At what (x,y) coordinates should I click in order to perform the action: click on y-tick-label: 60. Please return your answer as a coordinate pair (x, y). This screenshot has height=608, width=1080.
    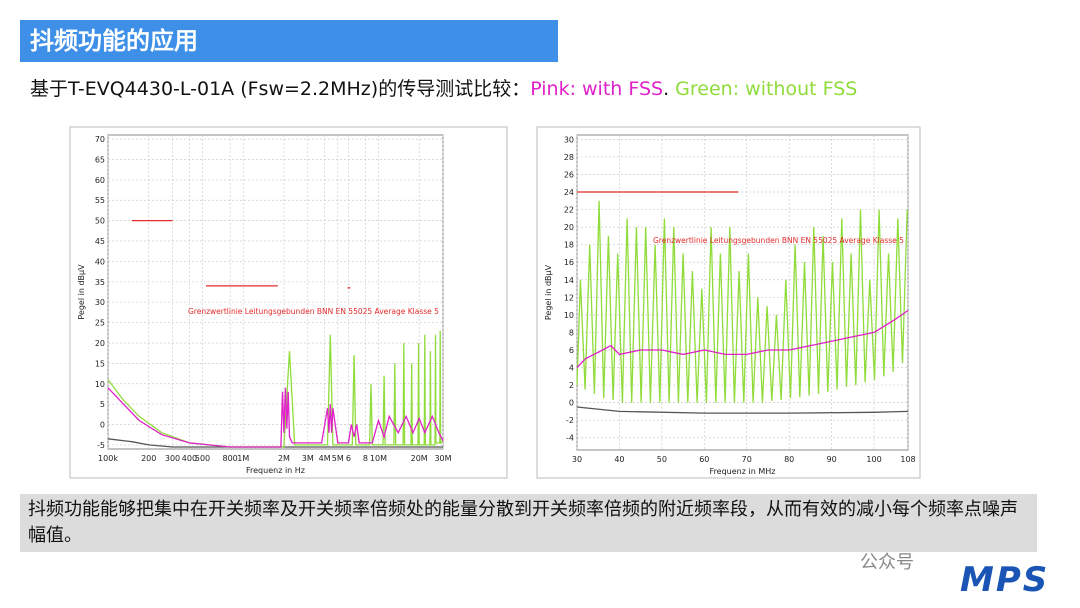
    Looking at the image, I should click on (100, 180).